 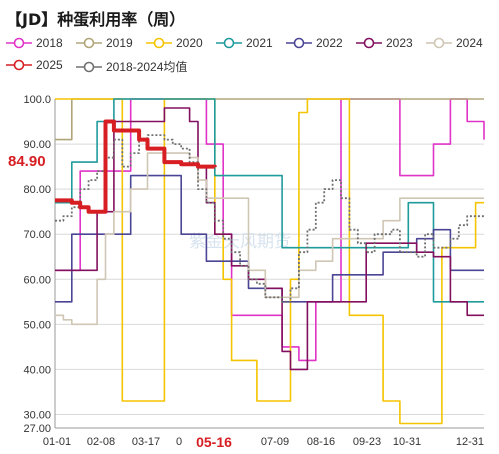 What do you see at coordinates (104, 43) in the screenshot?
I see `legend-item-2019: 2019` at bounding box center [104, 43].